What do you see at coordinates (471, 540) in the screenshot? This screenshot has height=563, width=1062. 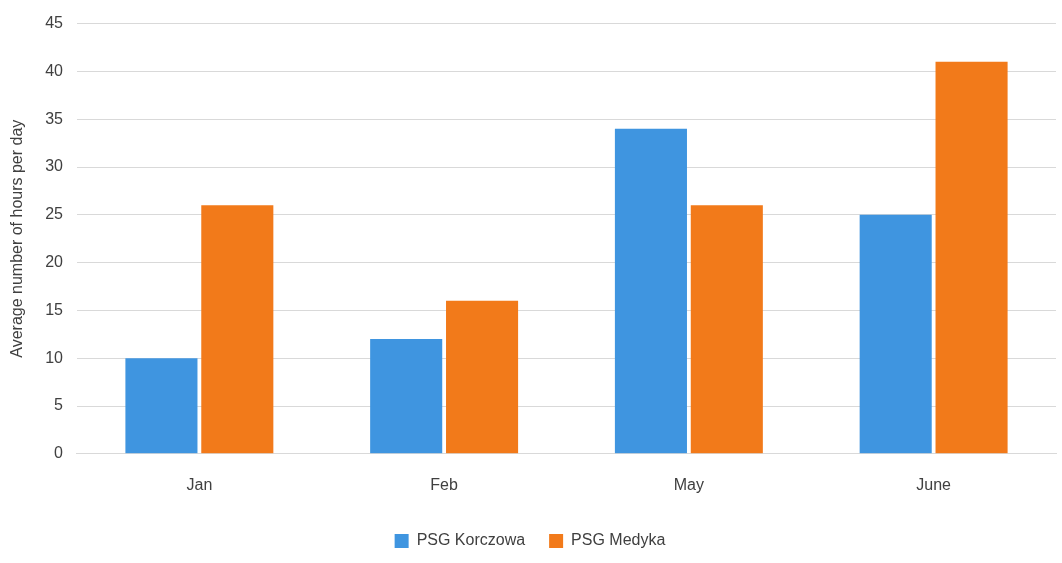 I see `legend-label: PSG Korczowa` at bounding box center [471, 540].